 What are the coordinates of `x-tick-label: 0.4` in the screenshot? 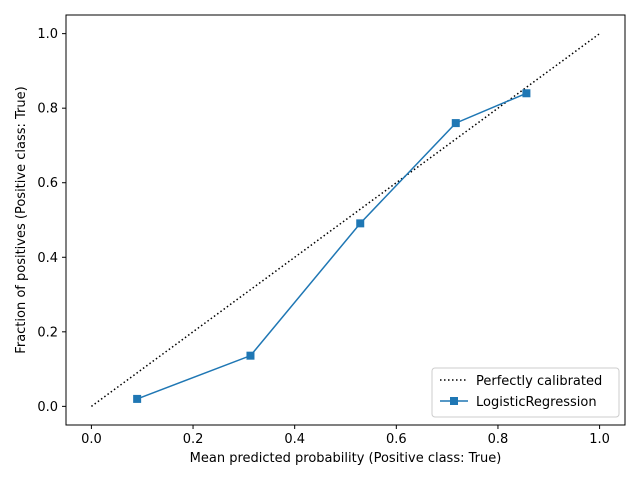 It's located at (294, 439).